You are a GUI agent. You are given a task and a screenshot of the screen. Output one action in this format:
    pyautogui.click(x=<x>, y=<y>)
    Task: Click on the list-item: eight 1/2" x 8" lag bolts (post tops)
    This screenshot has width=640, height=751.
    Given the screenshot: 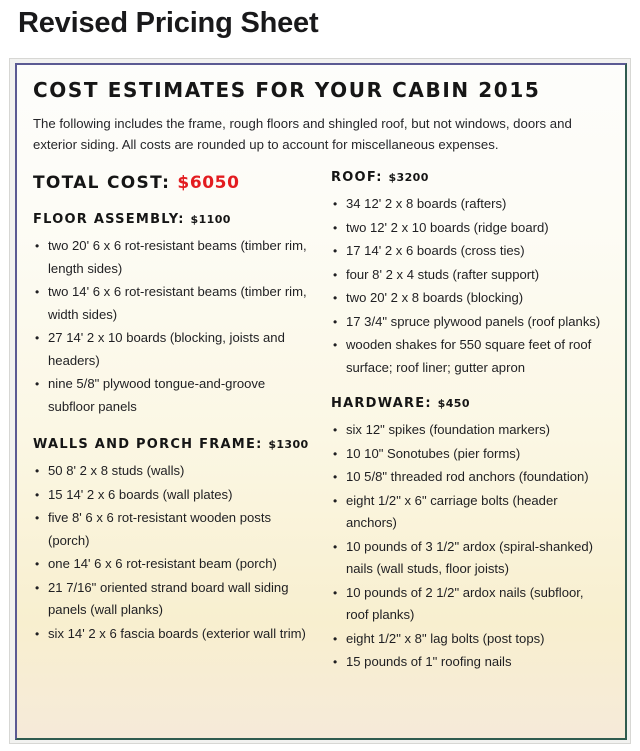 What is the action you would take?
    pyautogui.click(x=470, y=639)
    